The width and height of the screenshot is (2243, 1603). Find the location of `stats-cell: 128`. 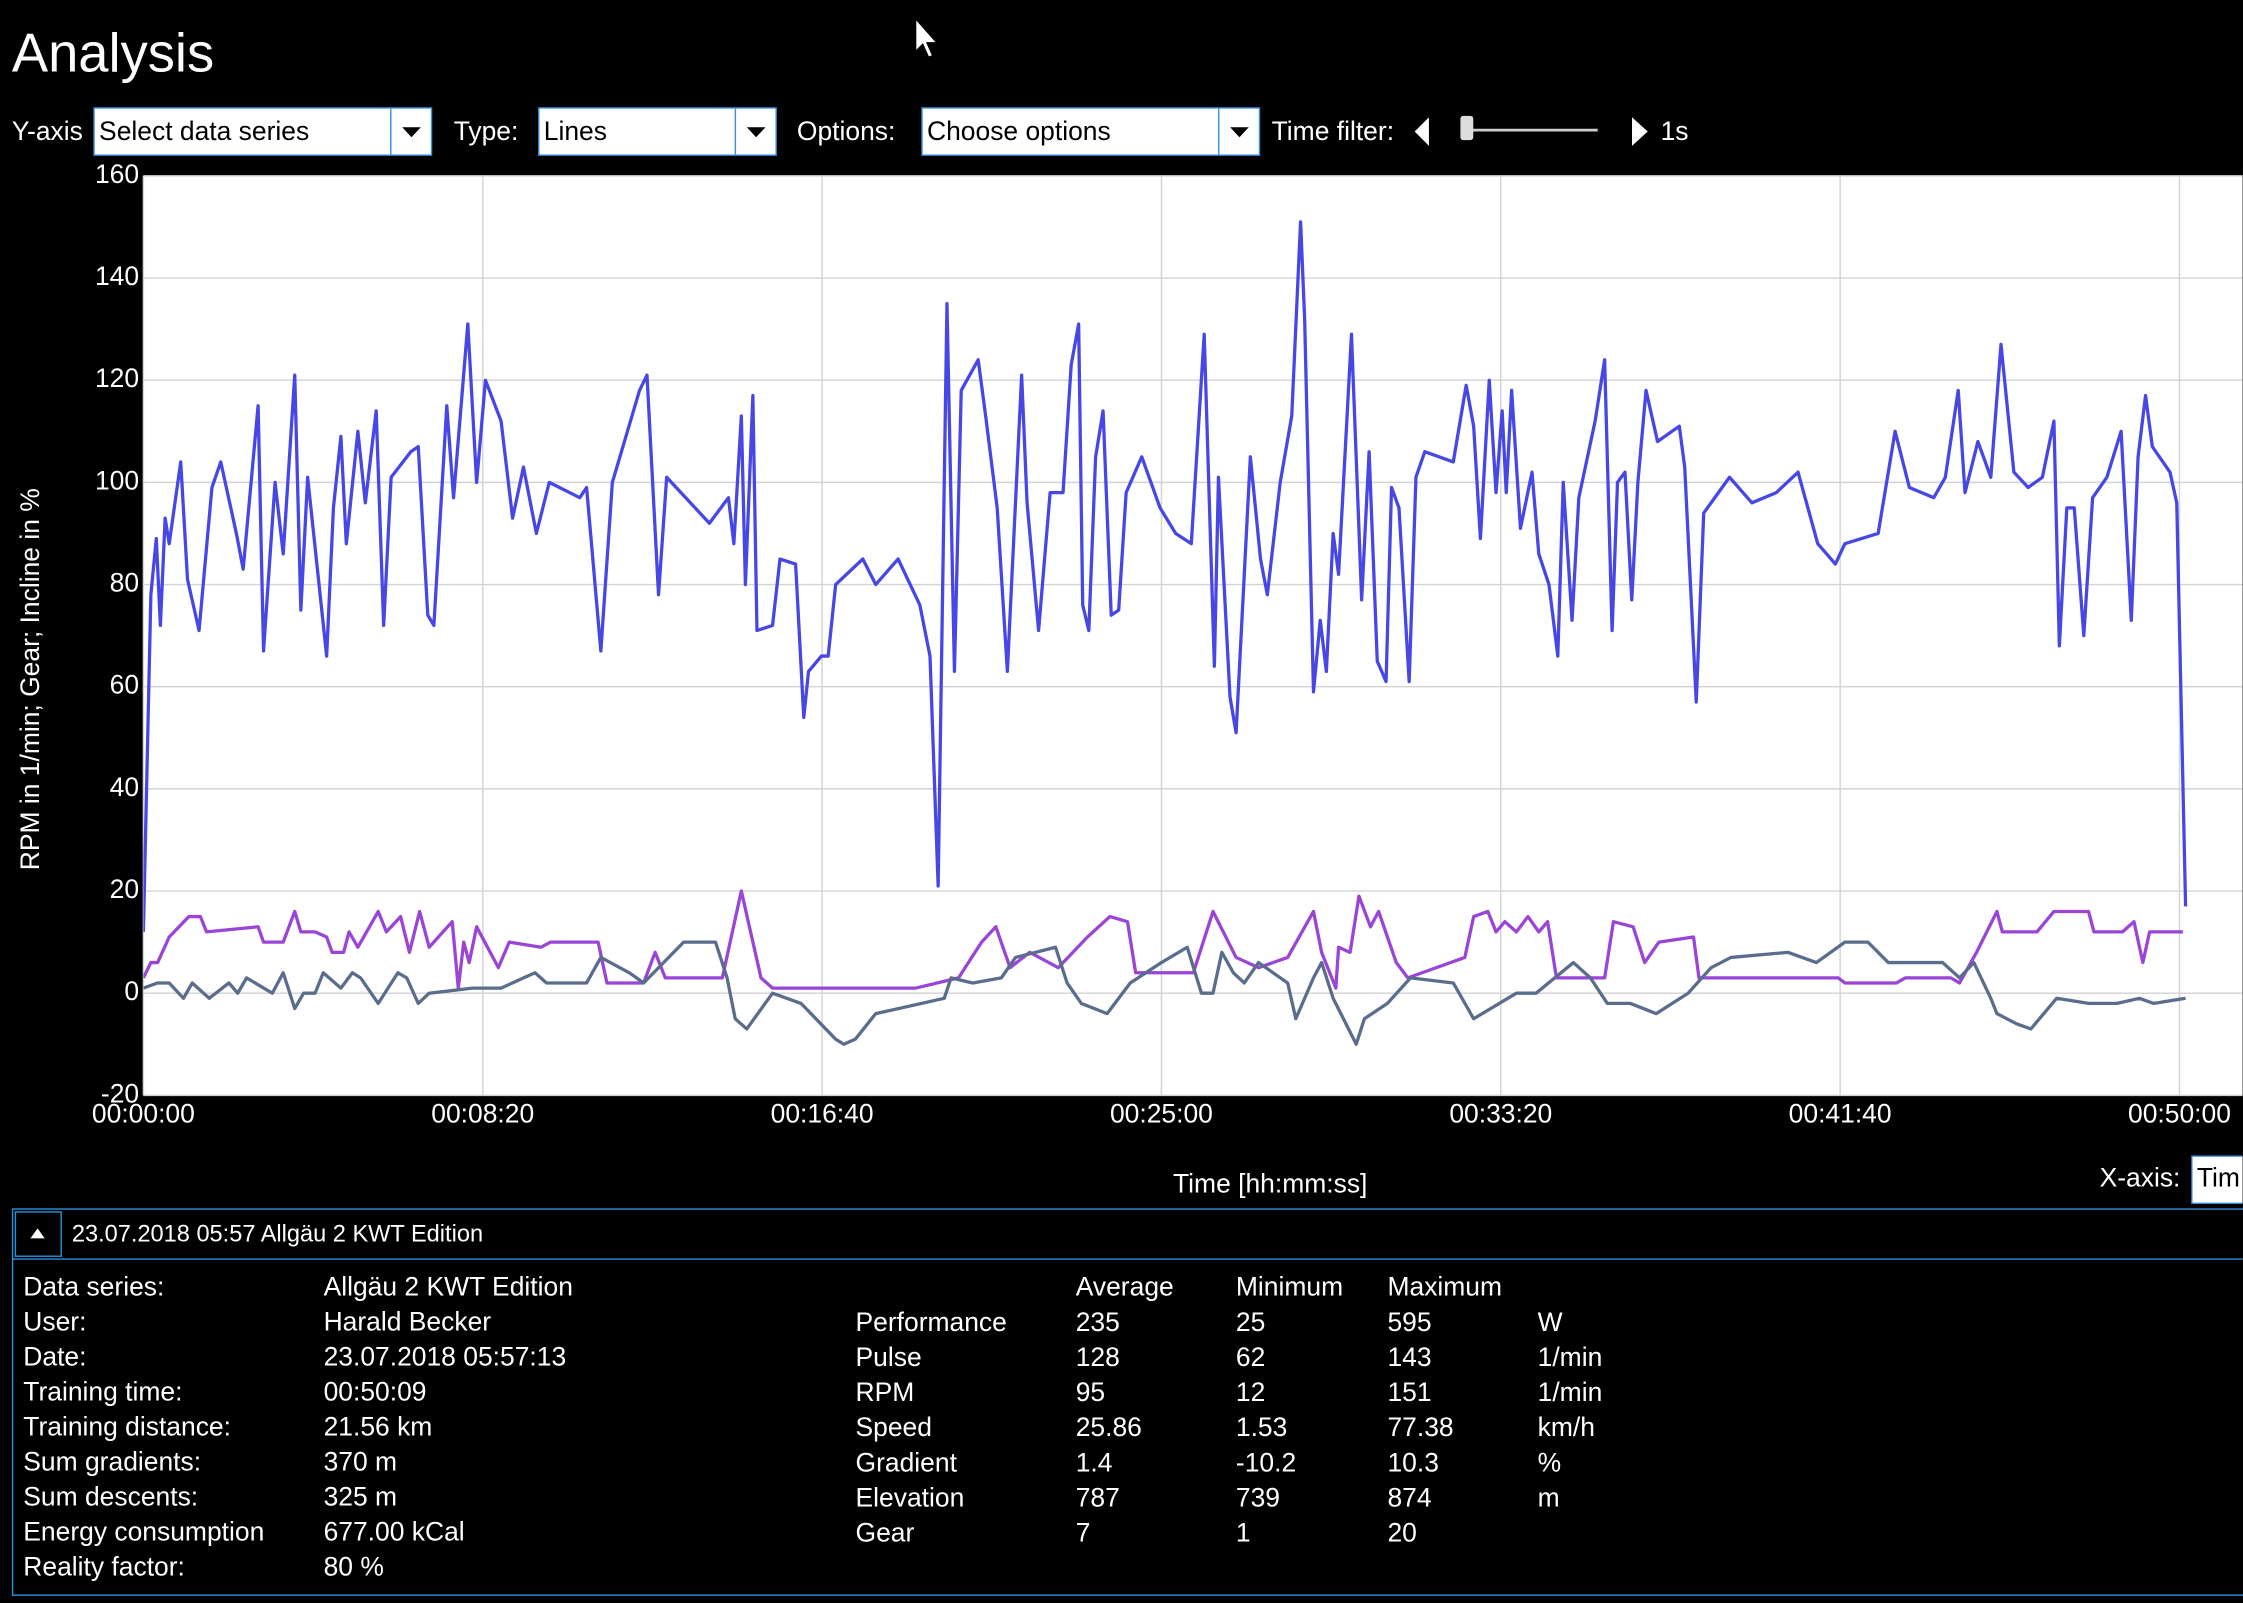

stats-cell: 128 is located at coordinates (1098, 1357).